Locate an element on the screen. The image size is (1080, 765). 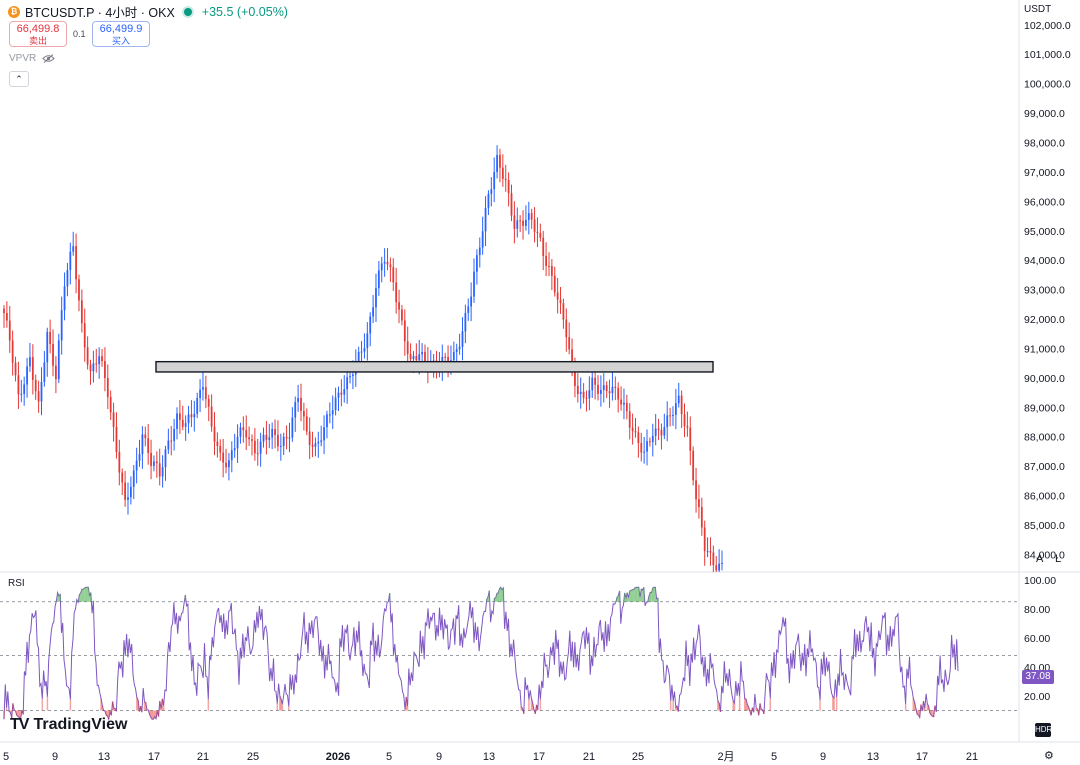
collapse-legend-button: ⌃ is located at coordinates (19, 79).